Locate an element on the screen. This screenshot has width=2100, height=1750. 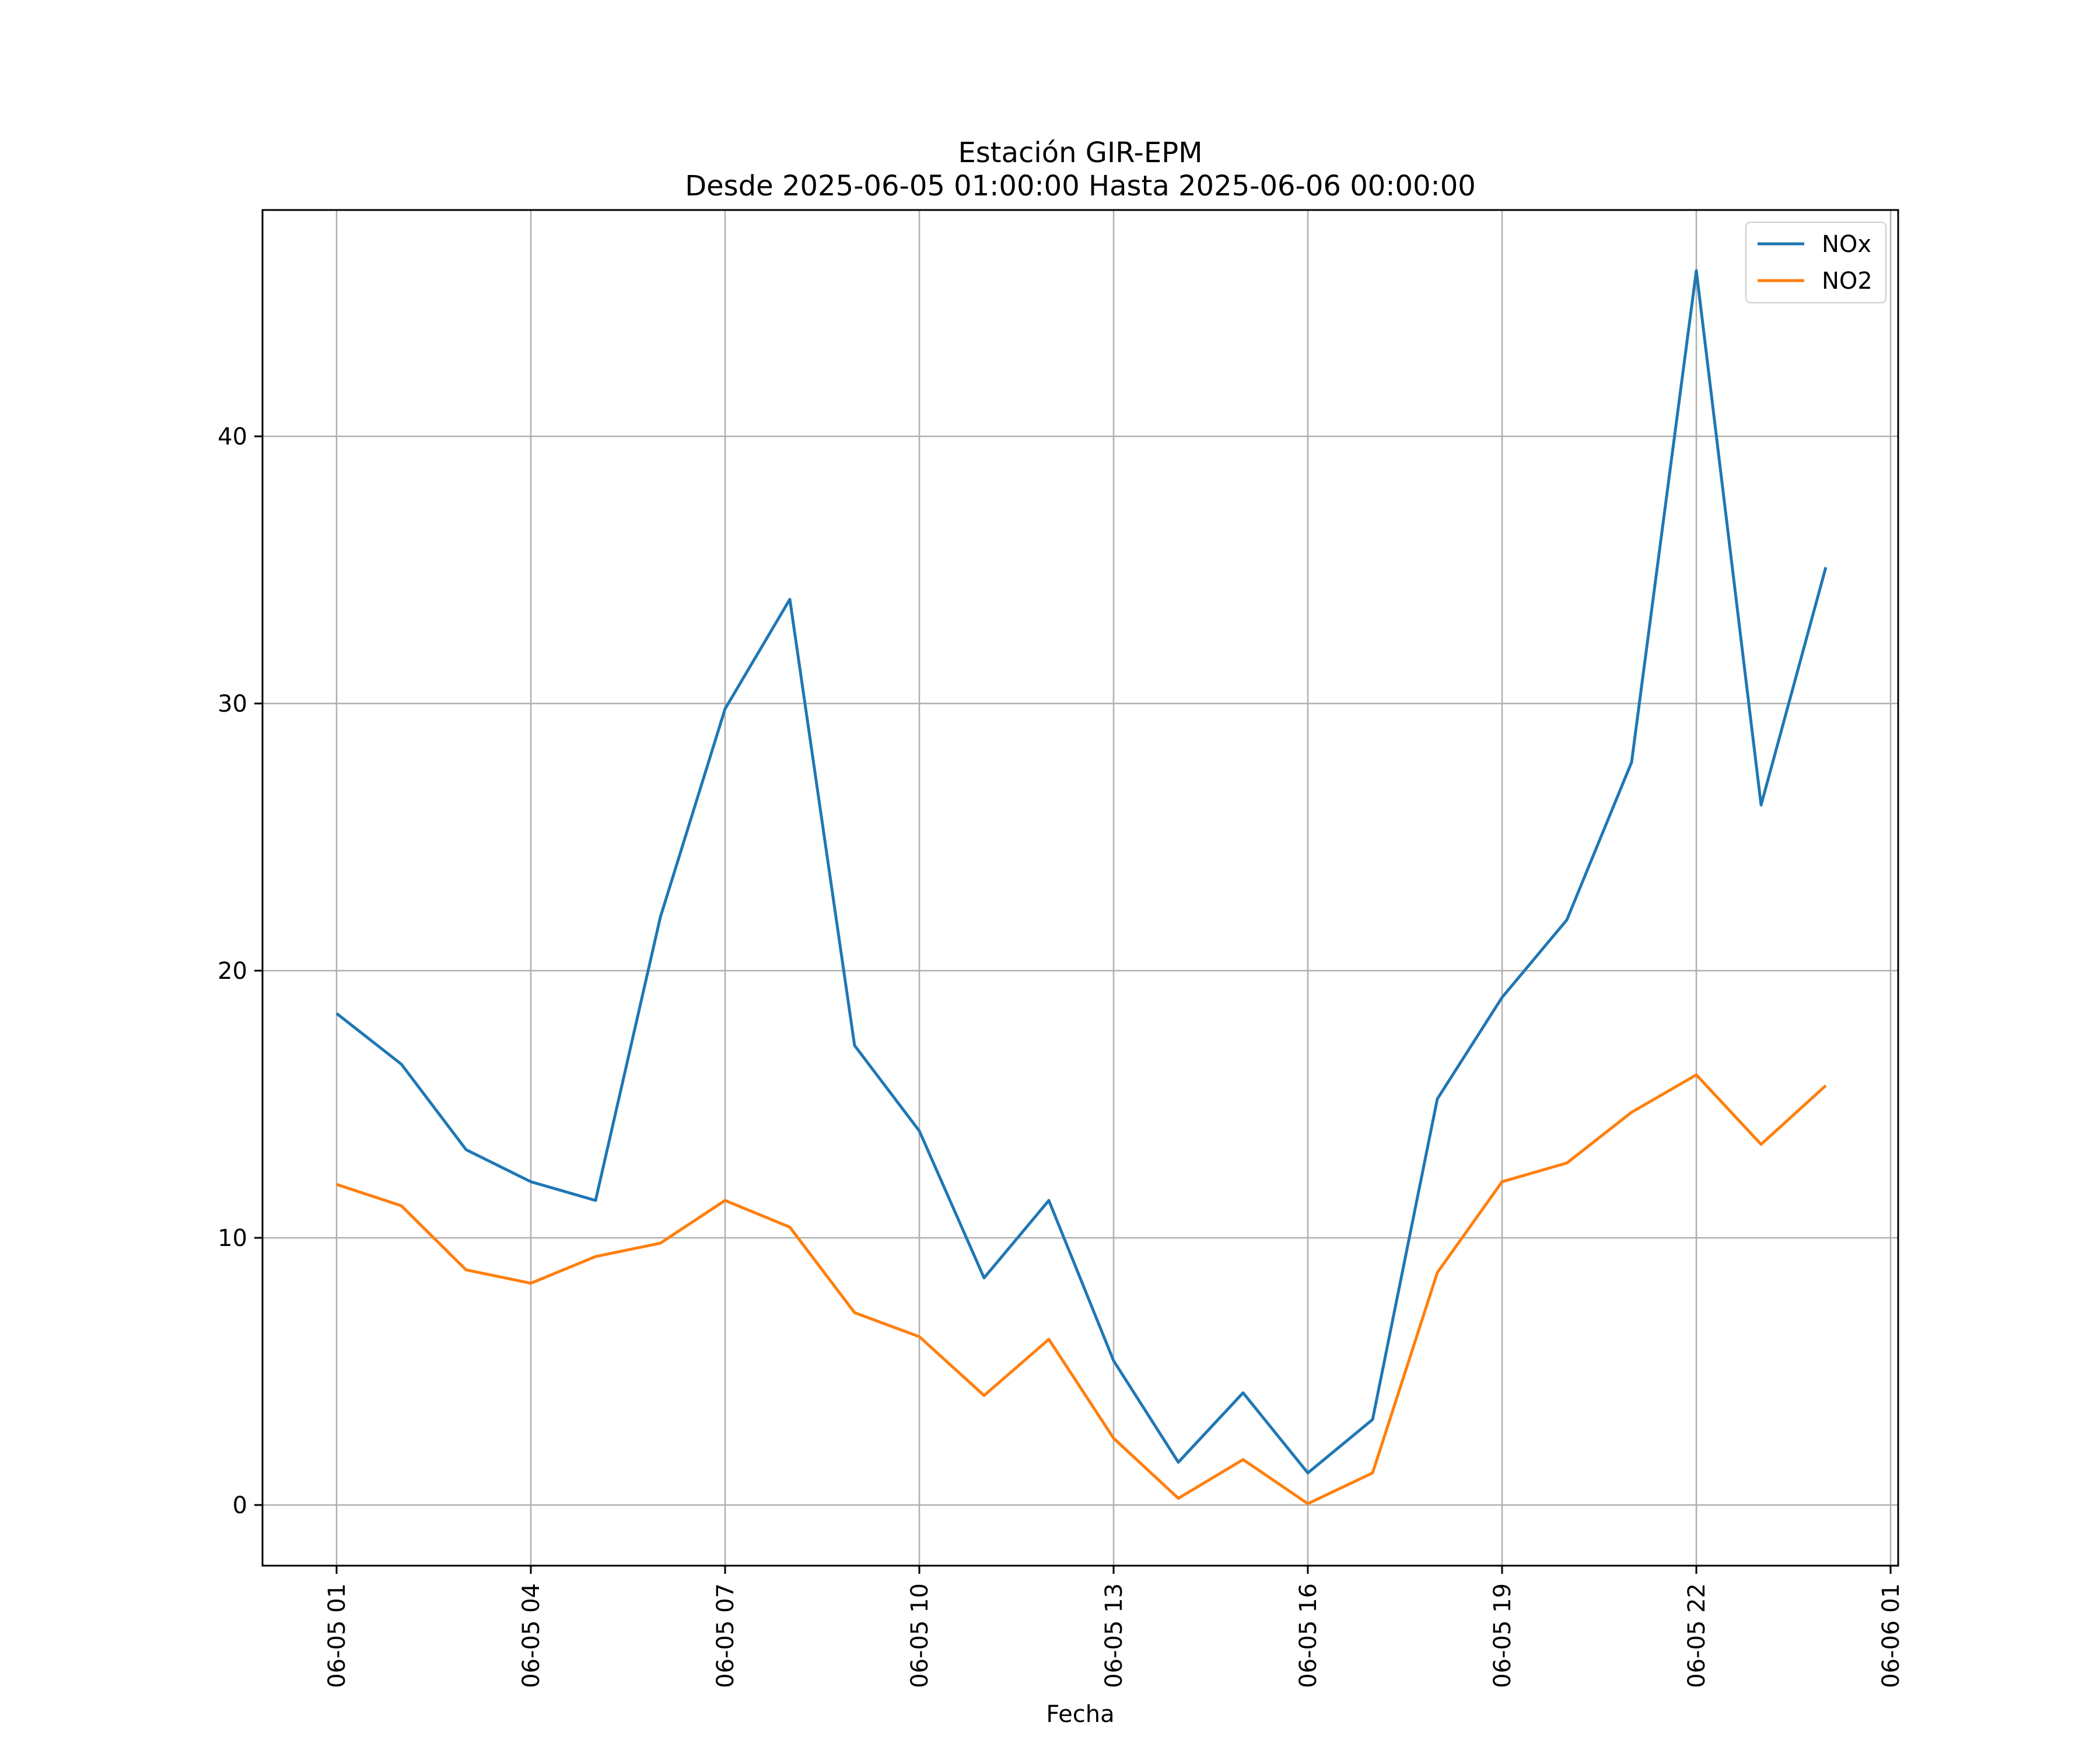
x-tick-label: 06-05 07 is located at coordinates (725, 1636).